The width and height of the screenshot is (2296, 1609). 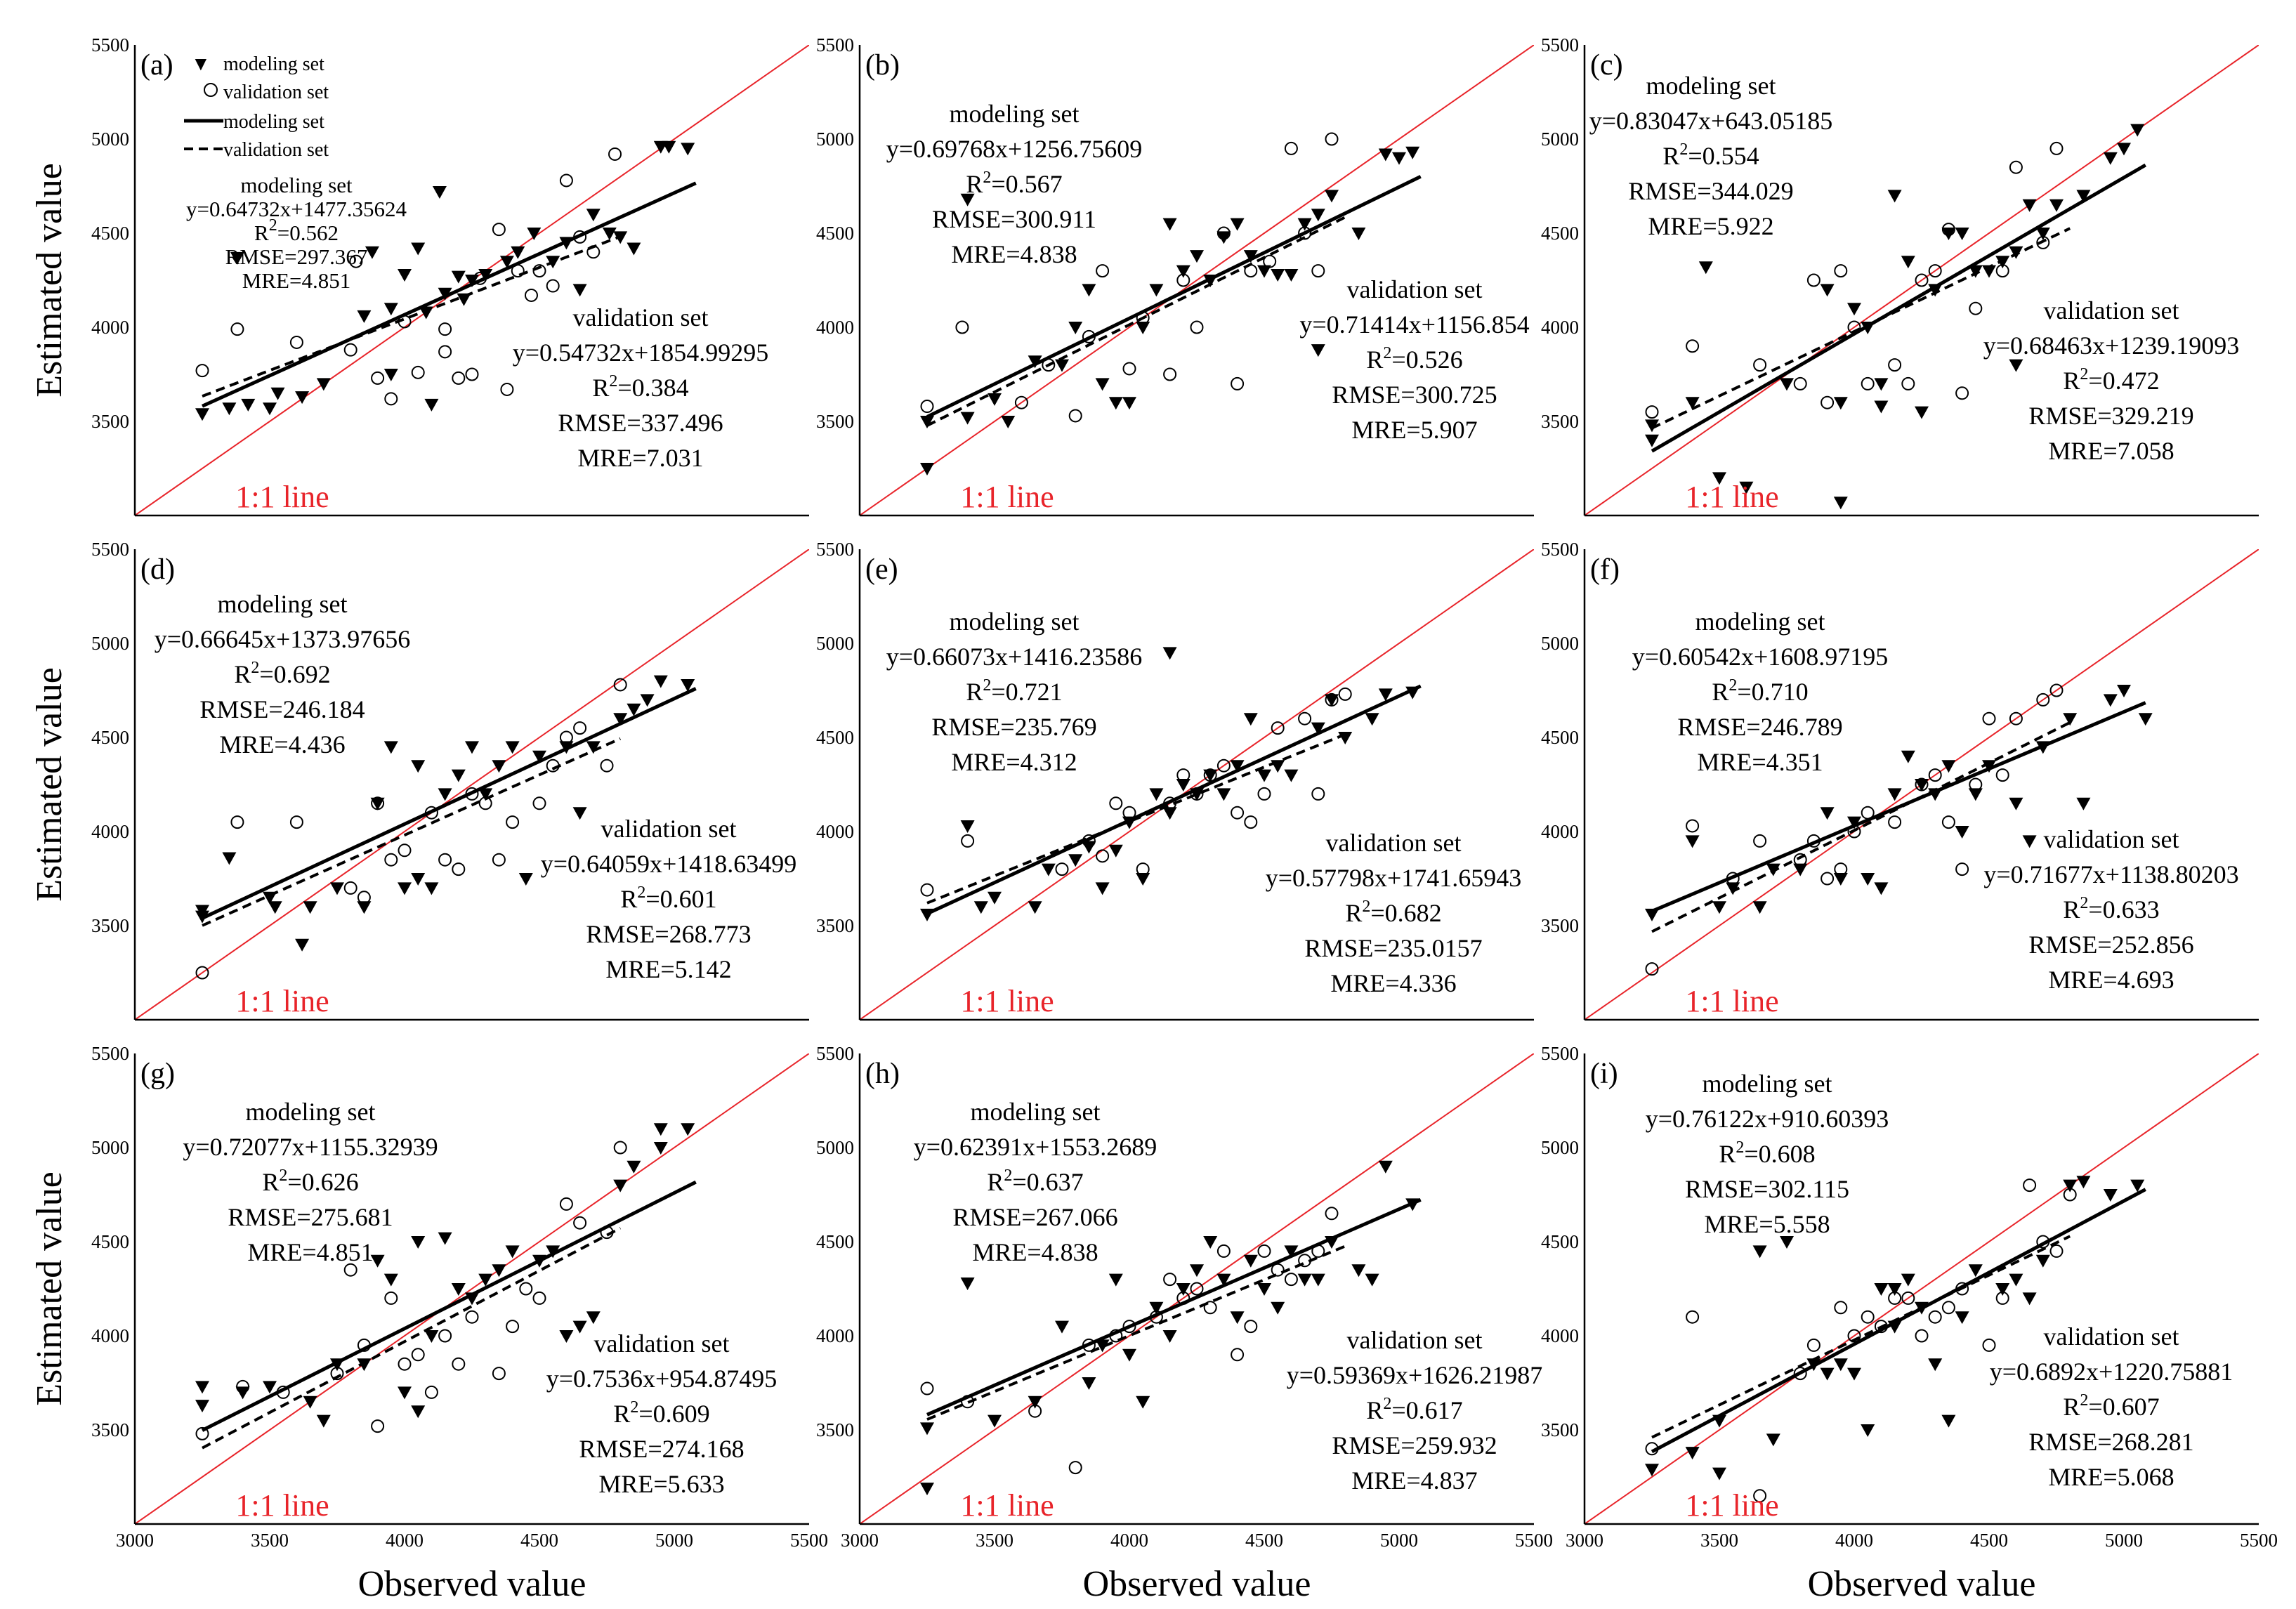 What do you see at coordinates (310, 1217) in the screenshot?
I see `modeling-rmse: RMSE=275.681` at bounding box center [310, 1217].